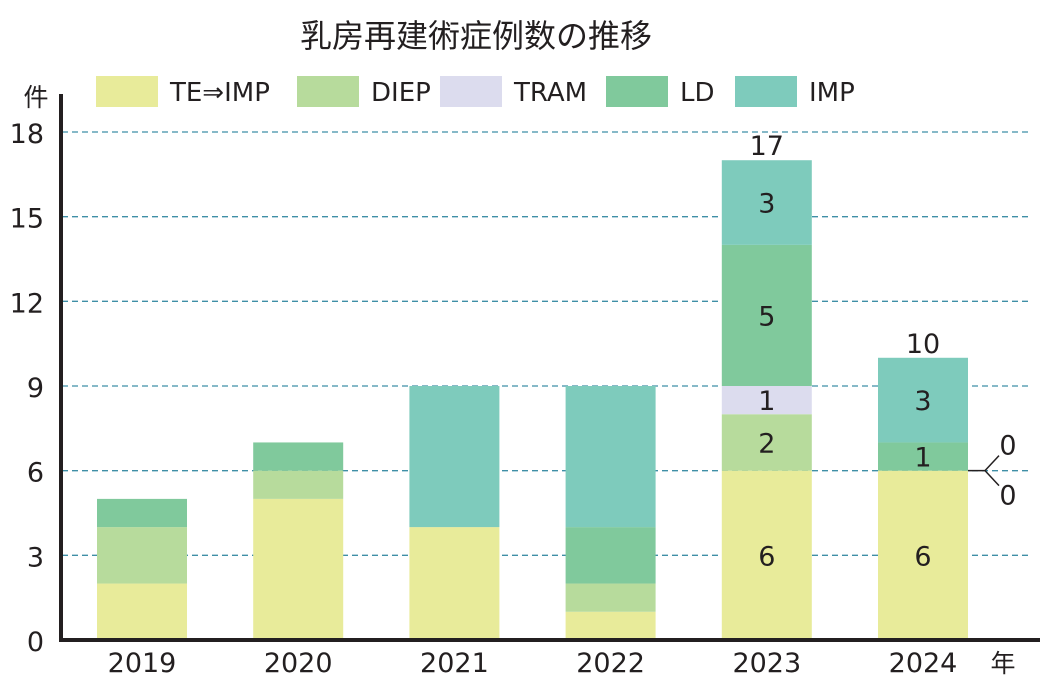  I want to click on legend-label: LD, so click(697, 93).